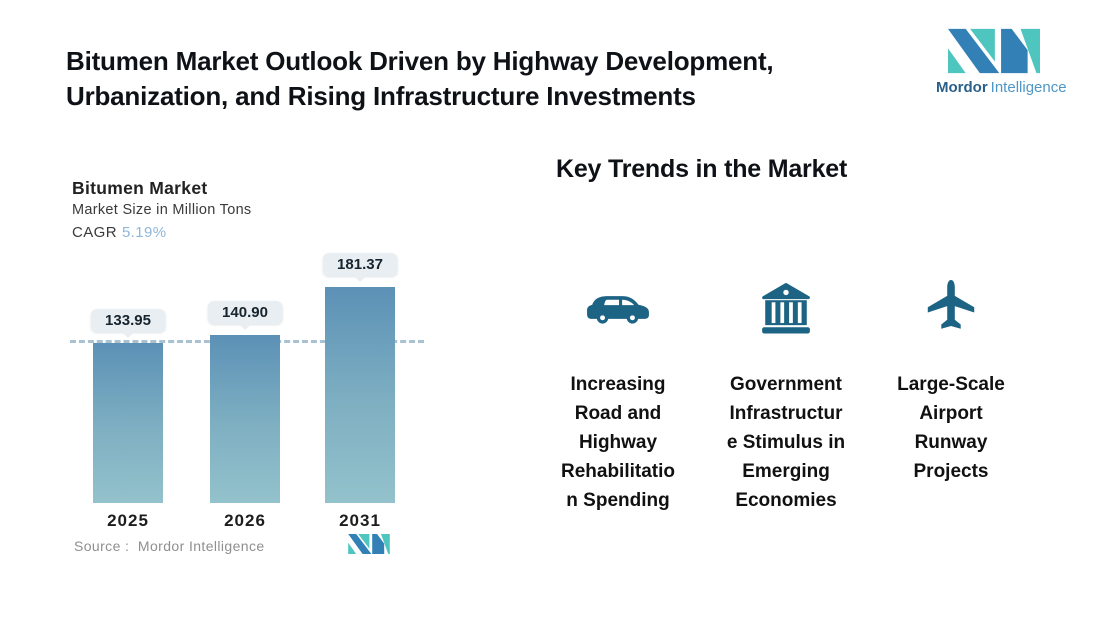  I want to click on x-tick-label: 2031, so click(360, 520).